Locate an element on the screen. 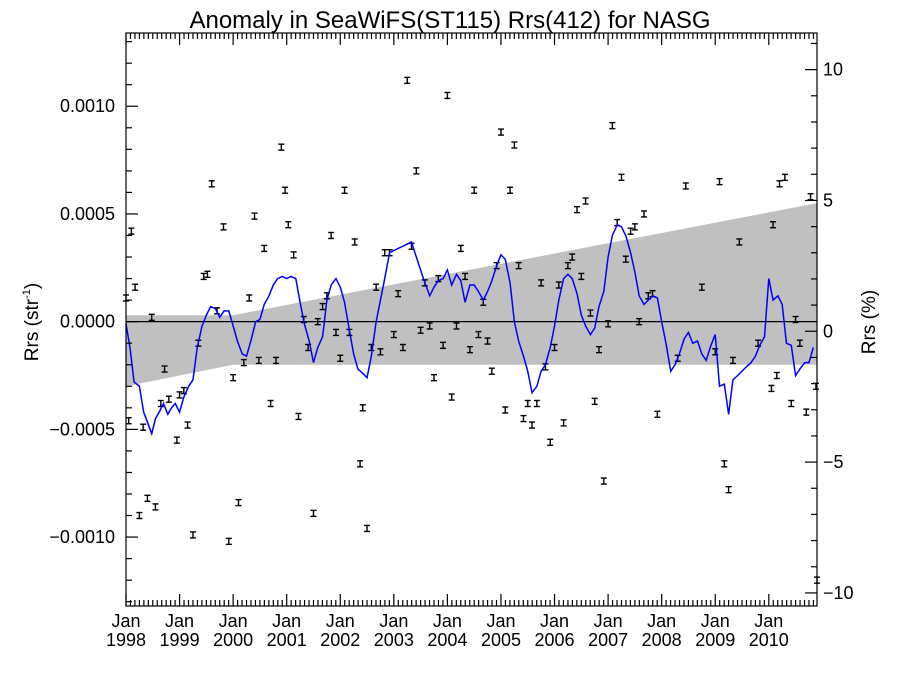  y-tick-label: 0.0000 is located at coordinates (87, 322).